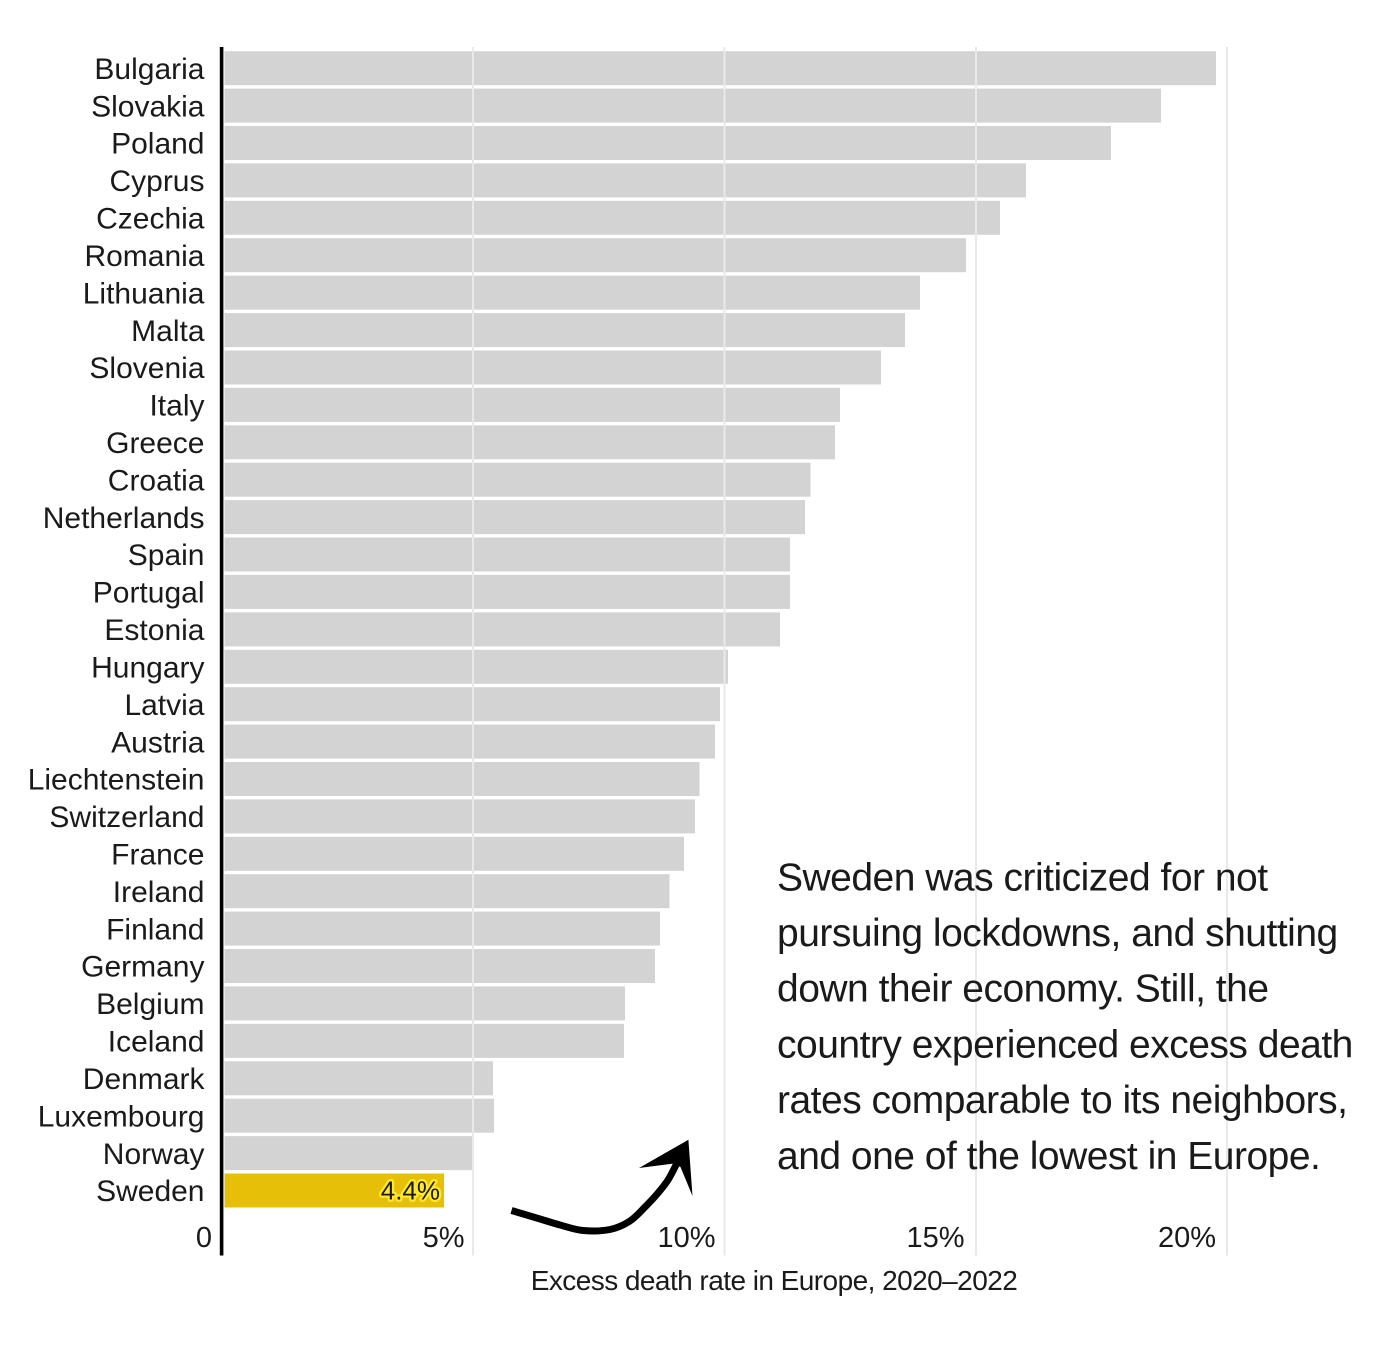 The image size is (1400, 1368). I want to click on svg-text: Slovenia, so click(146, 368).